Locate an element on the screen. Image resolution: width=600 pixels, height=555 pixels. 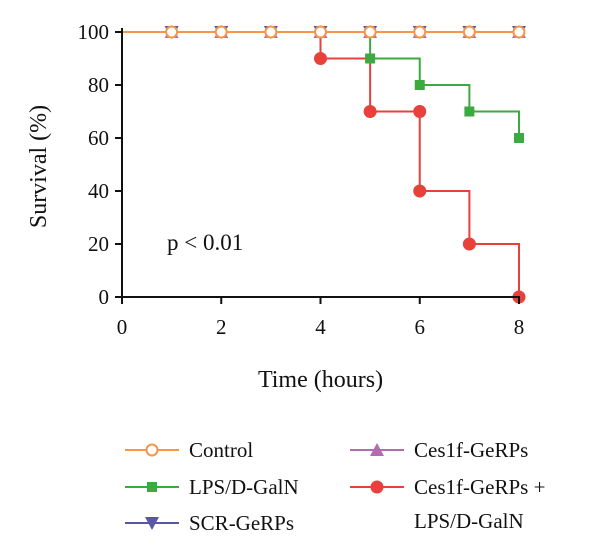
y-tick-label: 60 is located at coordinates (98, 138).